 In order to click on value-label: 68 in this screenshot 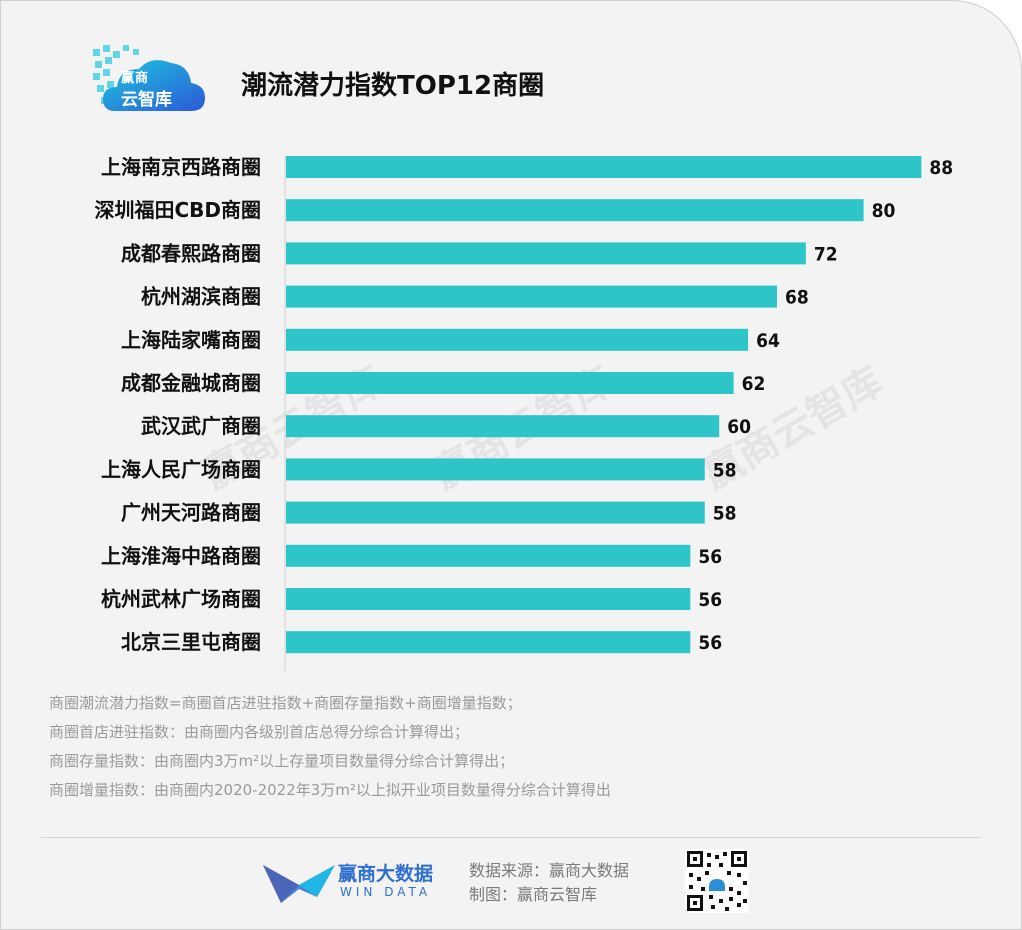, I will do `click(797, 298)`.